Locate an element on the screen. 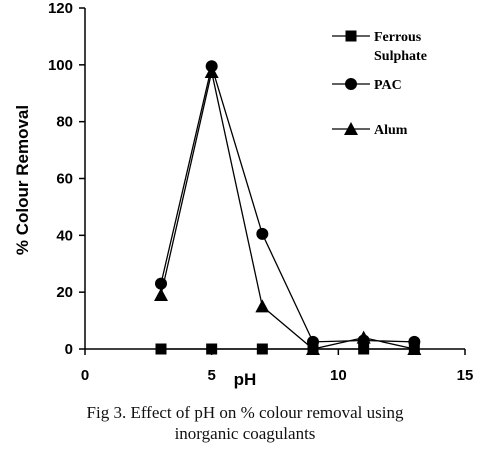  legend-marker-alum is located at coordinates (351, 128).